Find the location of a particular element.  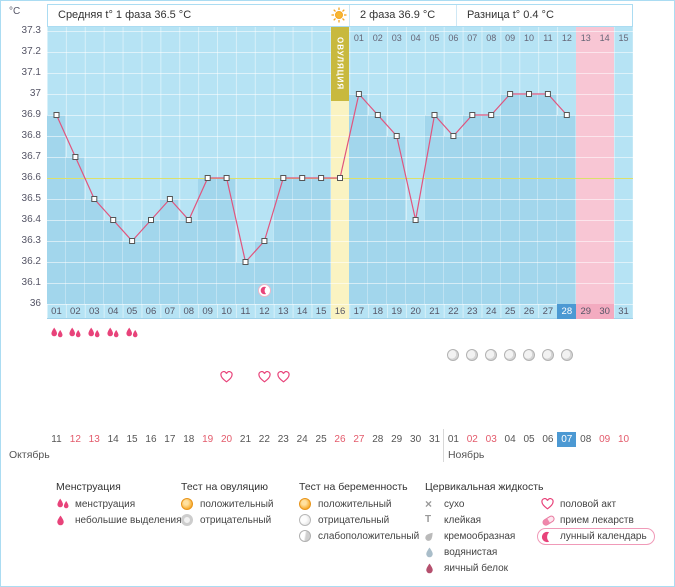

cycle-day-cell: 18 is located at coordinates (378, 311).